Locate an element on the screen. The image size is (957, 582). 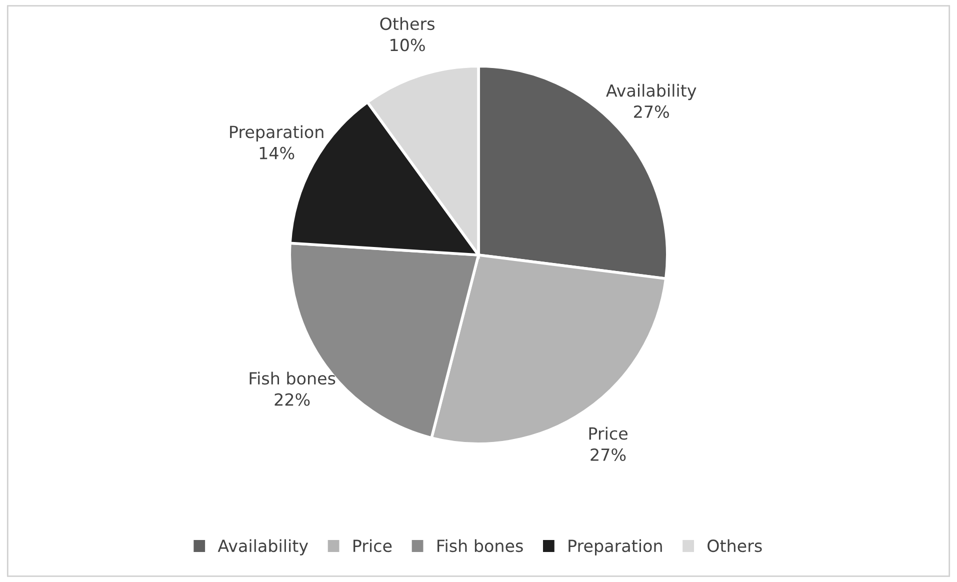
legend-label: Preparation is located at coordinates (615, 547).